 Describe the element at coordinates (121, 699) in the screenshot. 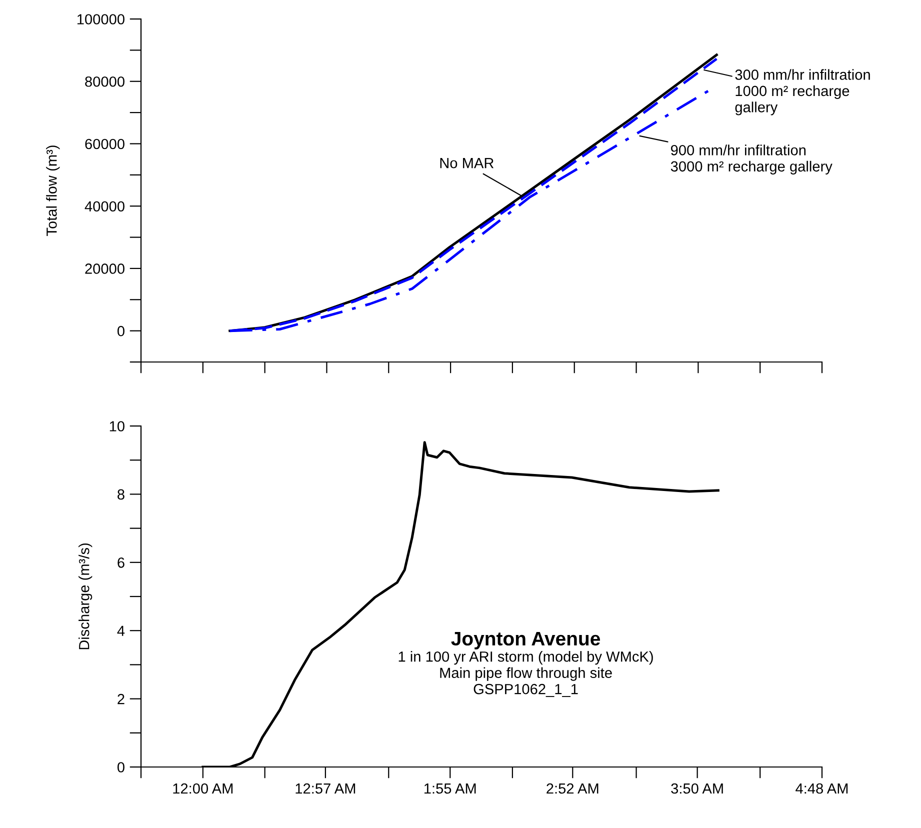

I see `y-tick-label: 2` at that location.